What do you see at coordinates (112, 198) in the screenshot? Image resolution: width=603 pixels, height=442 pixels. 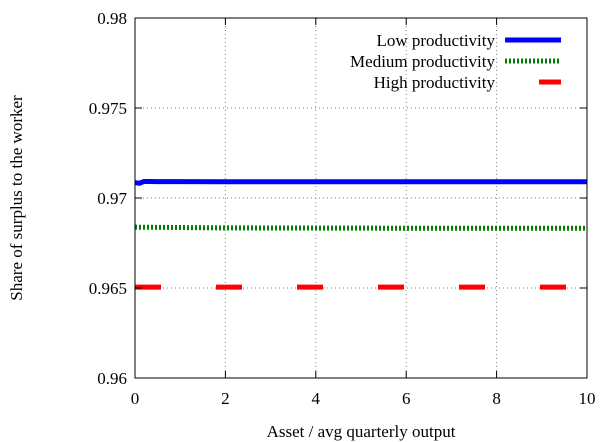 I see `y-tick-label: 0.97` at bounding box center [112, 198].